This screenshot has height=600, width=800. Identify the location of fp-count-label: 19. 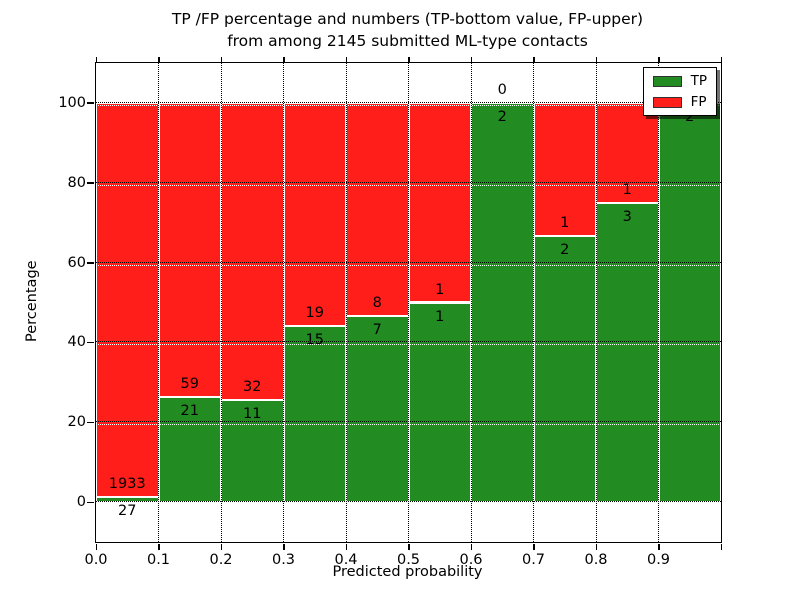
(314, 312).